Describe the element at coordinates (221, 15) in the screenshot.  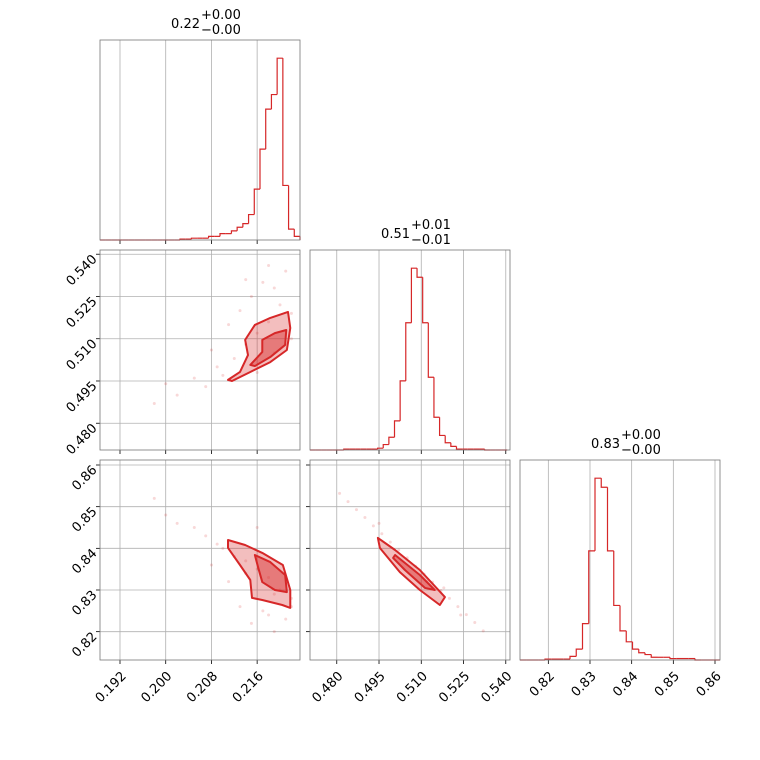
I see `title-upper: +0.00` at that location.